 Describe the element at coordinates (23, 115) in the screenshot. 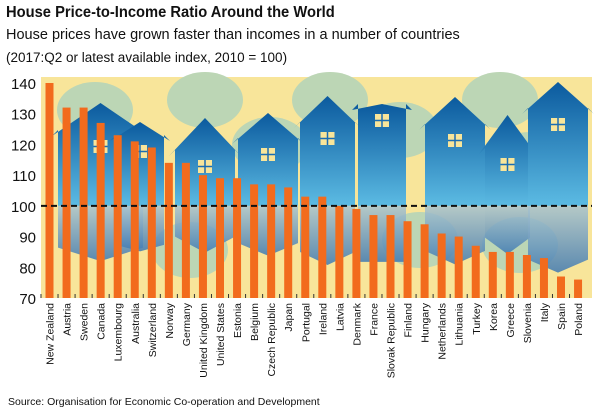

I see `y-tick-label: 130` at that location.